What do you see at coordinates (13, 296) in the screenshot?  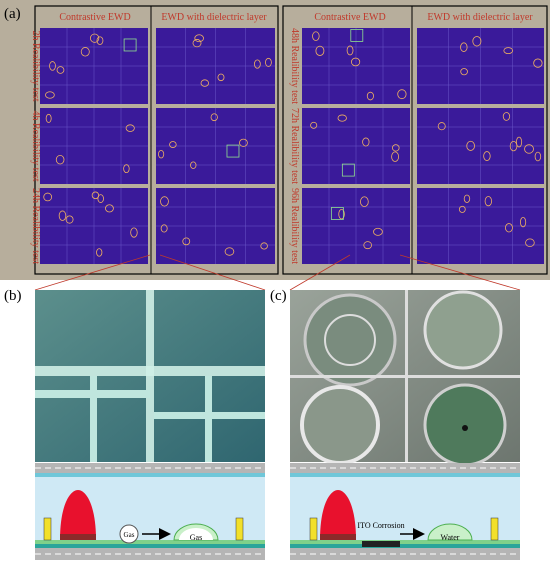 I see `panel-label: (b)` at bounding box center [13, 296].